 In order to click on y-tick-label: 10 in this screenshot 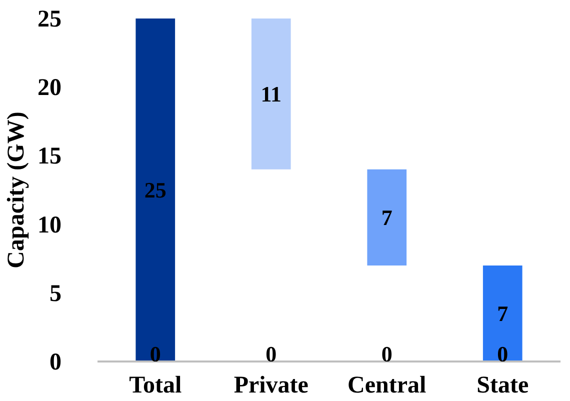, I will do `click(50, 225)`.